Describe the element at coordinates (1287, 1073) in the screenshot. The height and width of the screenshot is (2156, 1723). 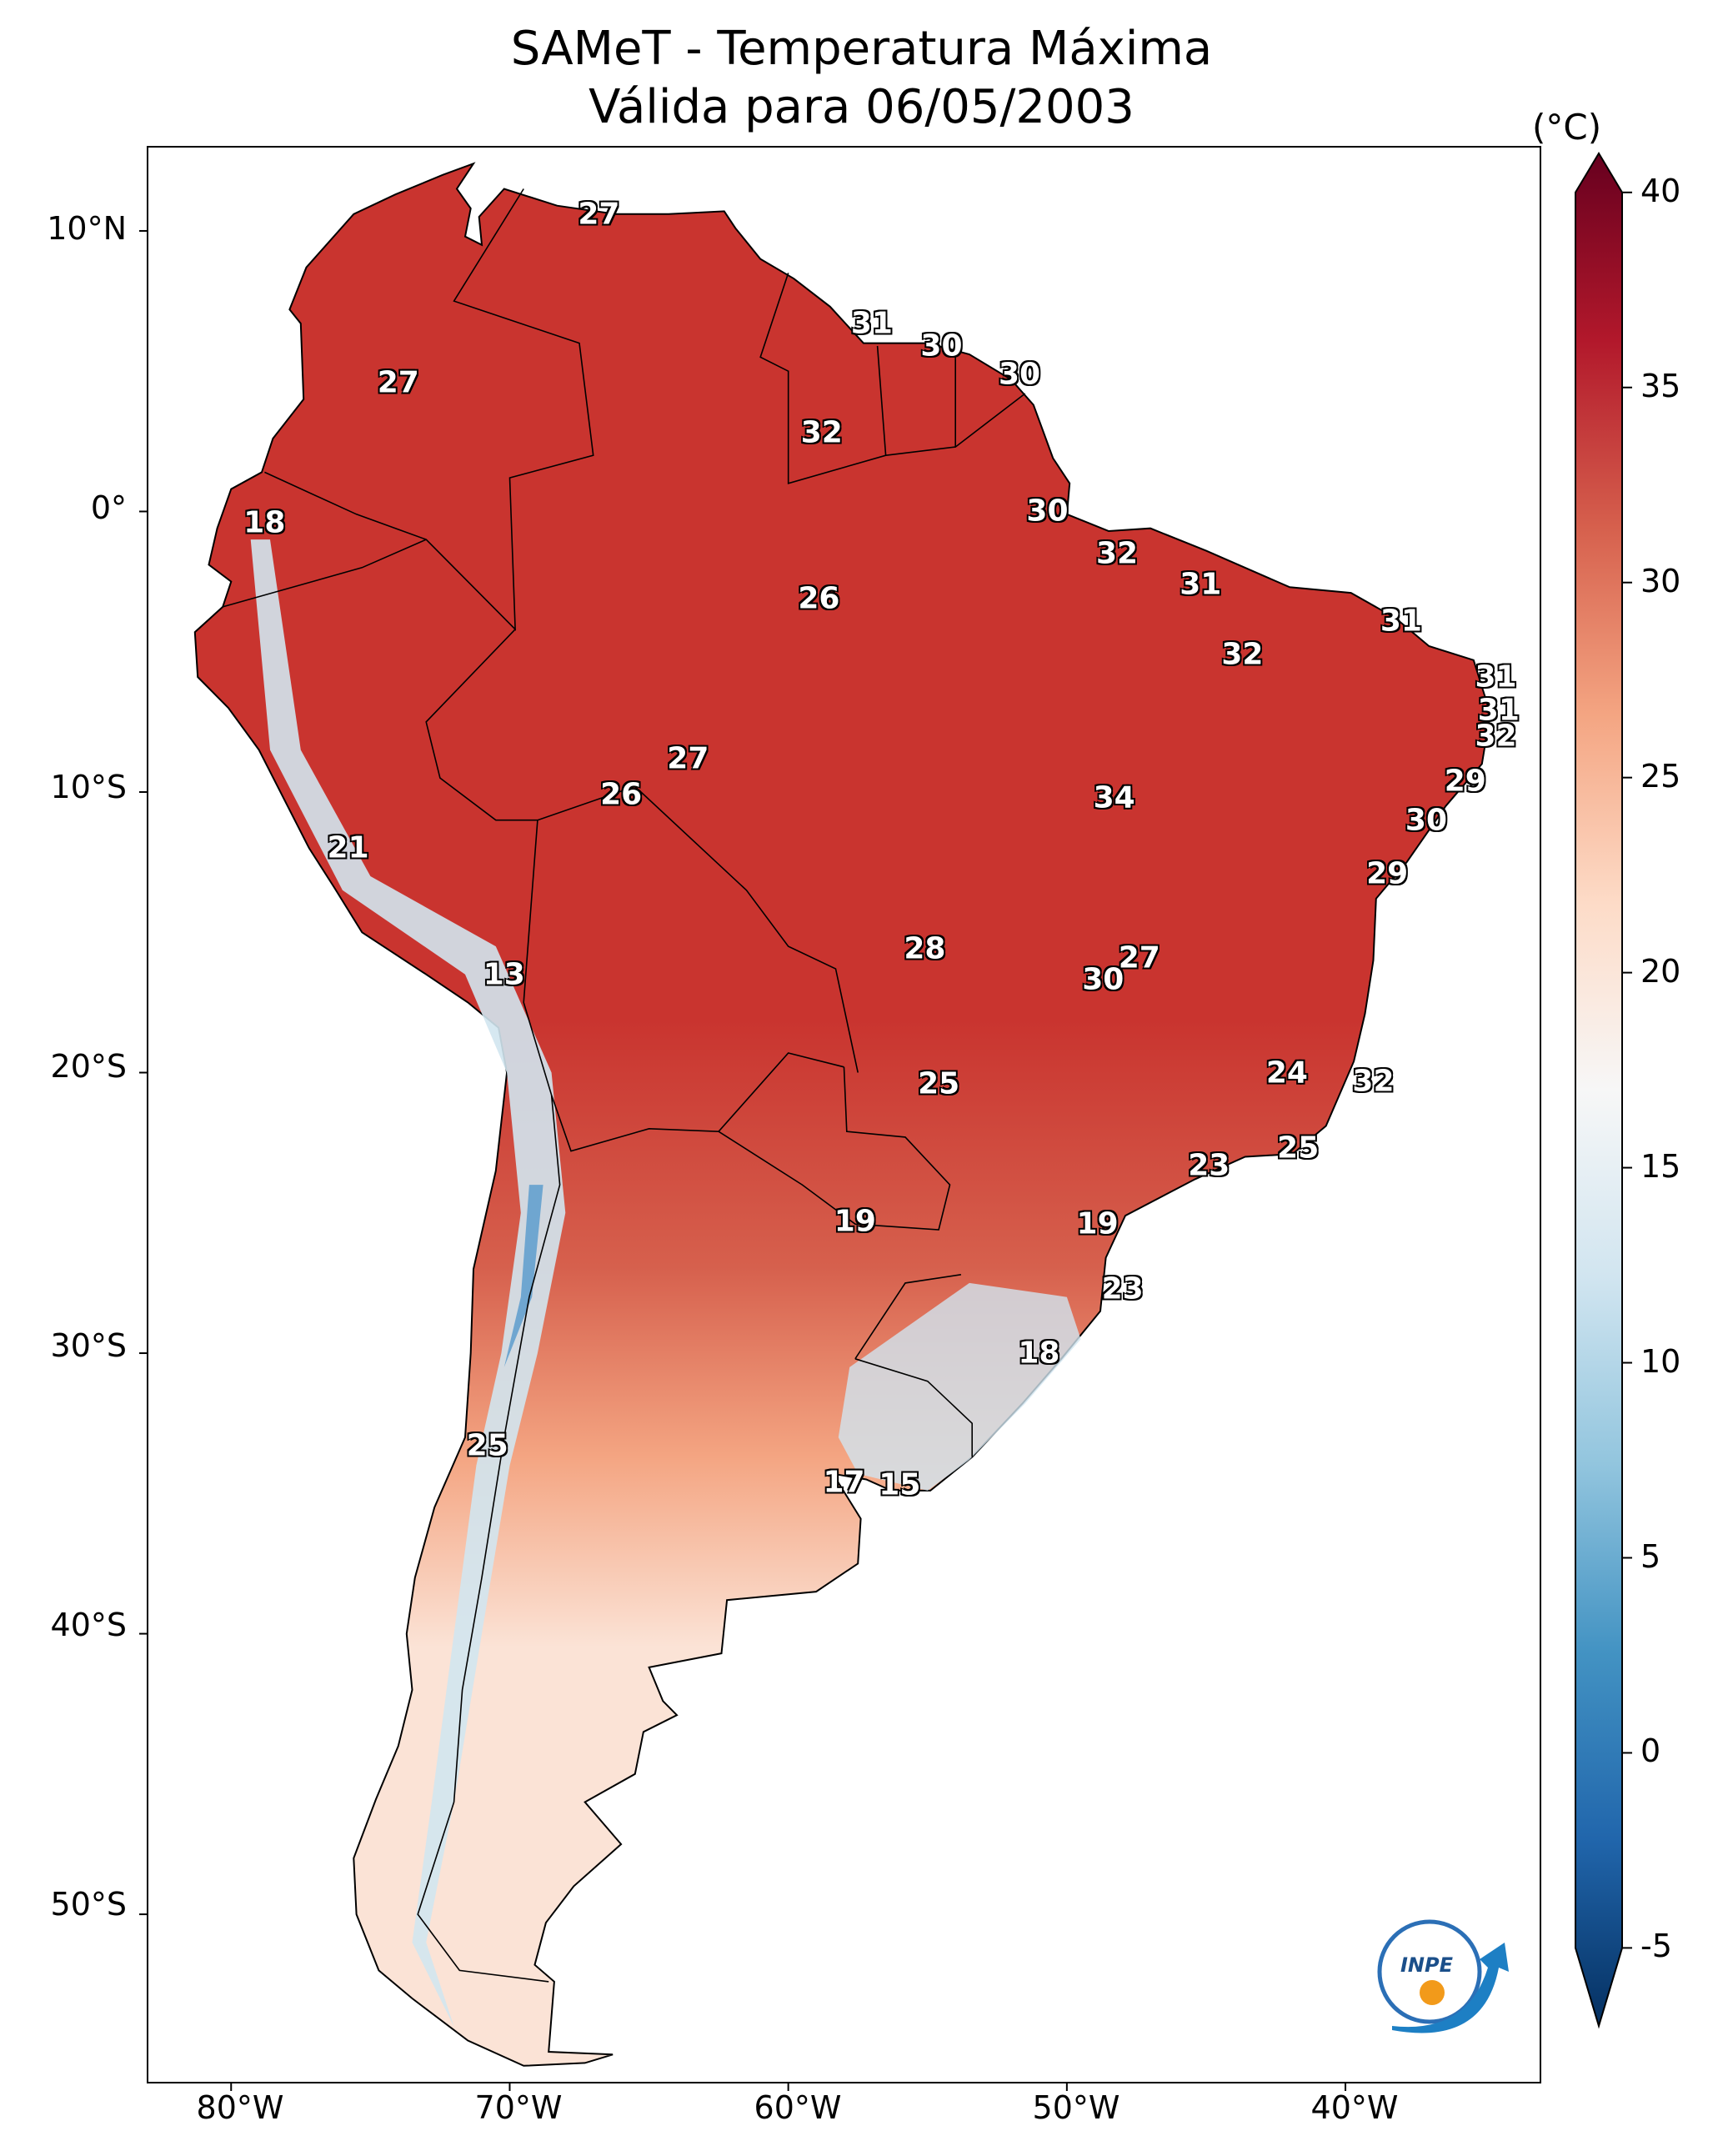
I see `temperature-value-label: 24` at that location.